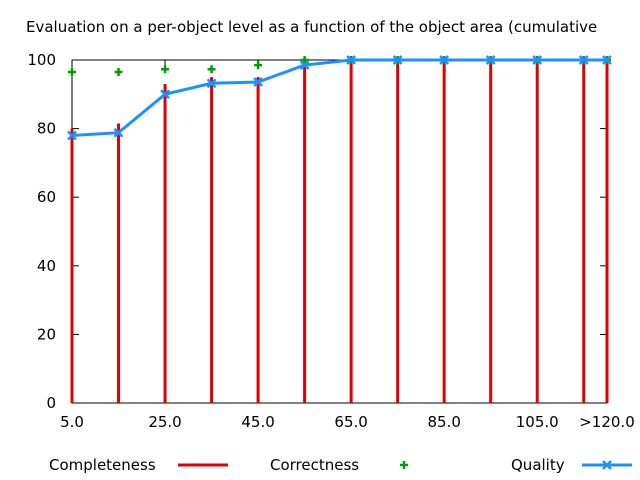 The width and height of the screenshot is (640, 480). I want to click on y-tick-label: 80, so click(46, 129).